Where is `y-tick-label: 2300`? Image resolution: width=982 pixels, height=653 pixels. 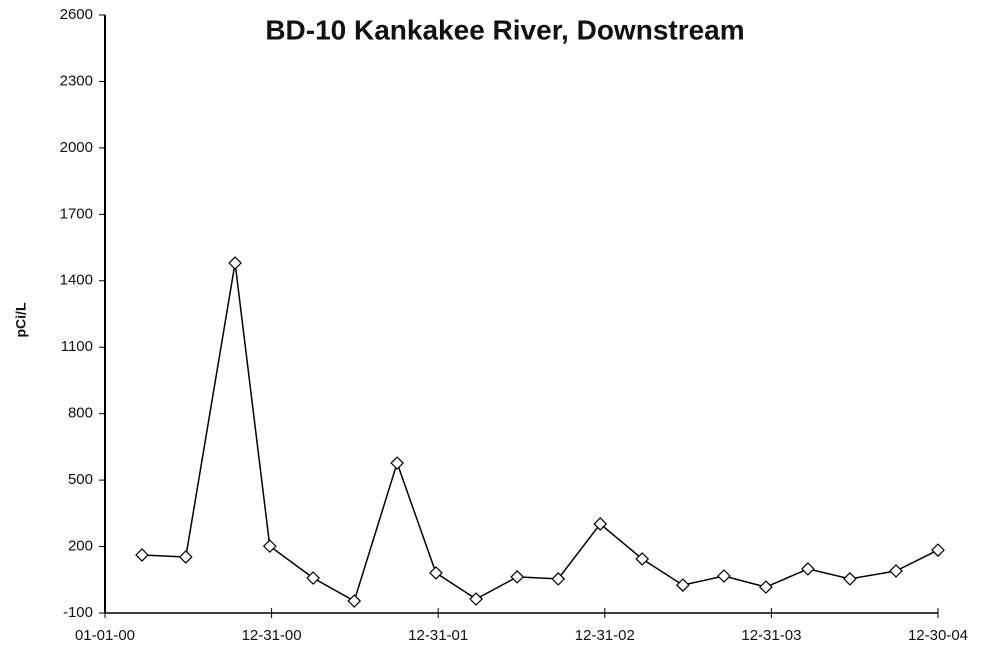 y-tick-label: 2300 is located at coordinates (76, 80).